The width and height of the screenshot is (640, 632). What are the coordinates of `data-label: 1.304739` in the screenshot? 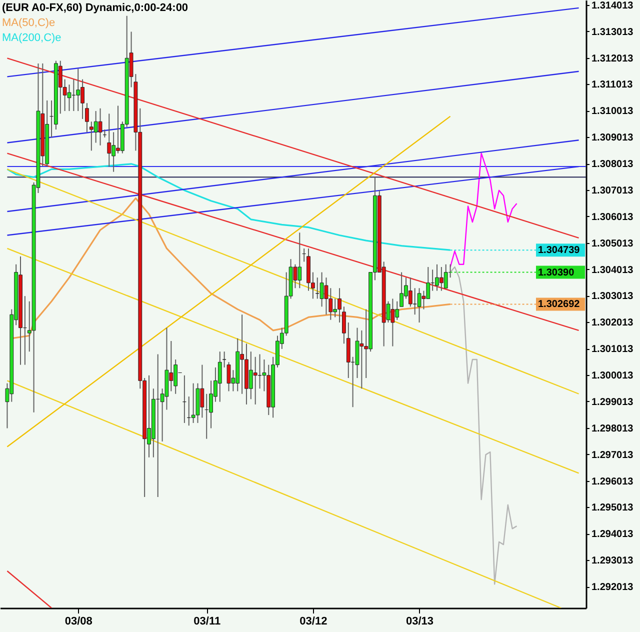 It's located at (559, 250).